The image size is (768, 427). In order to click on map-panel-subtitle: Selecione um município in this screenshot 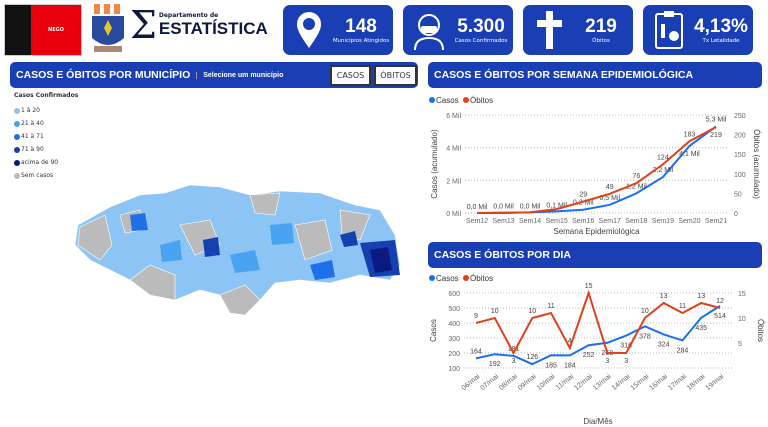, I will do `click(239, 75)`.